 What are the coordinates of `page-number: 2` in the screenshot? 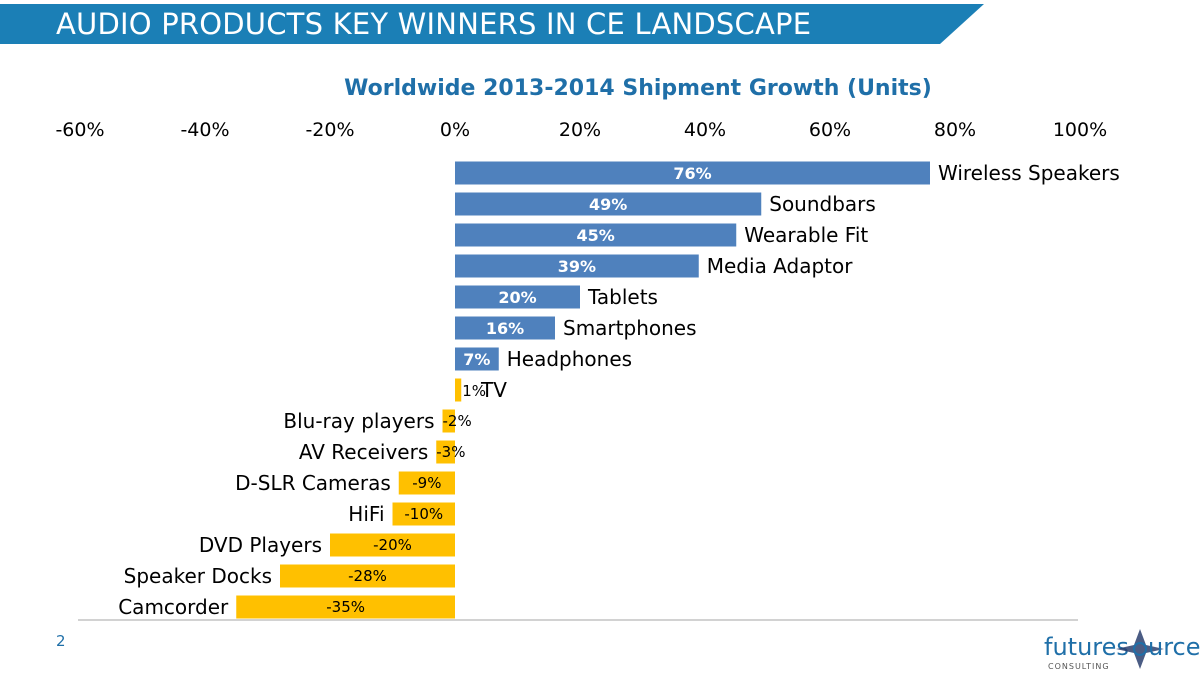 It's located at (61, 641).